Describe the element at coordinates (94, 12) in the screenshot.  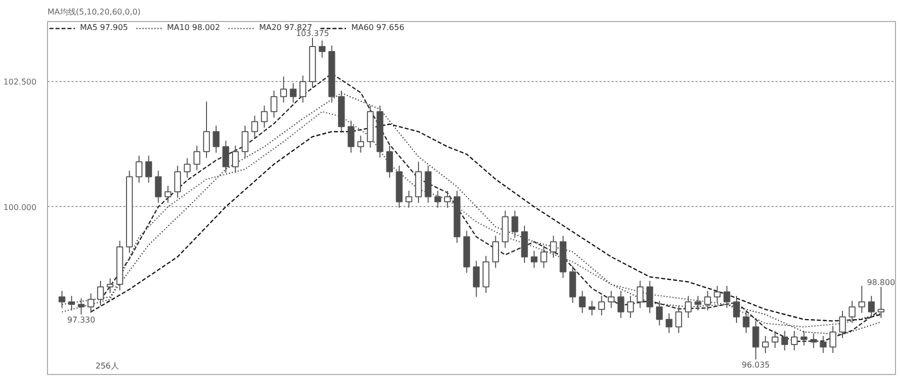
I see `chart-subtitle: MA均线(5,10,20,60,0,0)` at that location.